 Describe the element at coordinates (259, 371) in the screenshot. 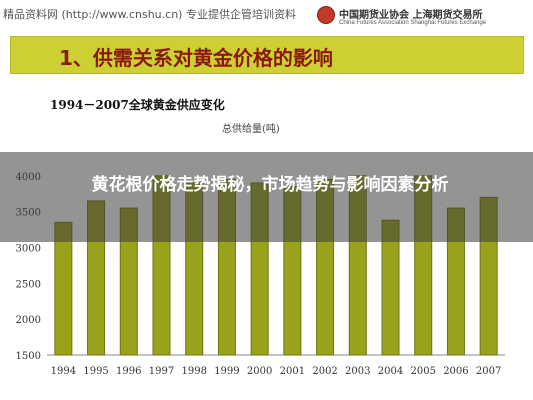

I see `x-tick-label: 2000` at that location.